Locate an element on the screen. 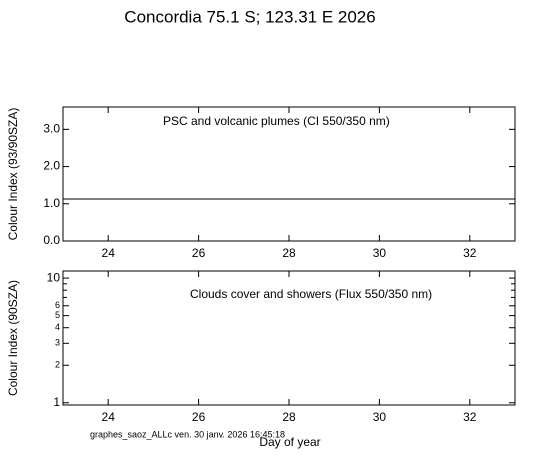 Image resolution: width=547 pixels, height=455 pixels. y-tick-label: 3.0 is located at coordinates (51, 129).